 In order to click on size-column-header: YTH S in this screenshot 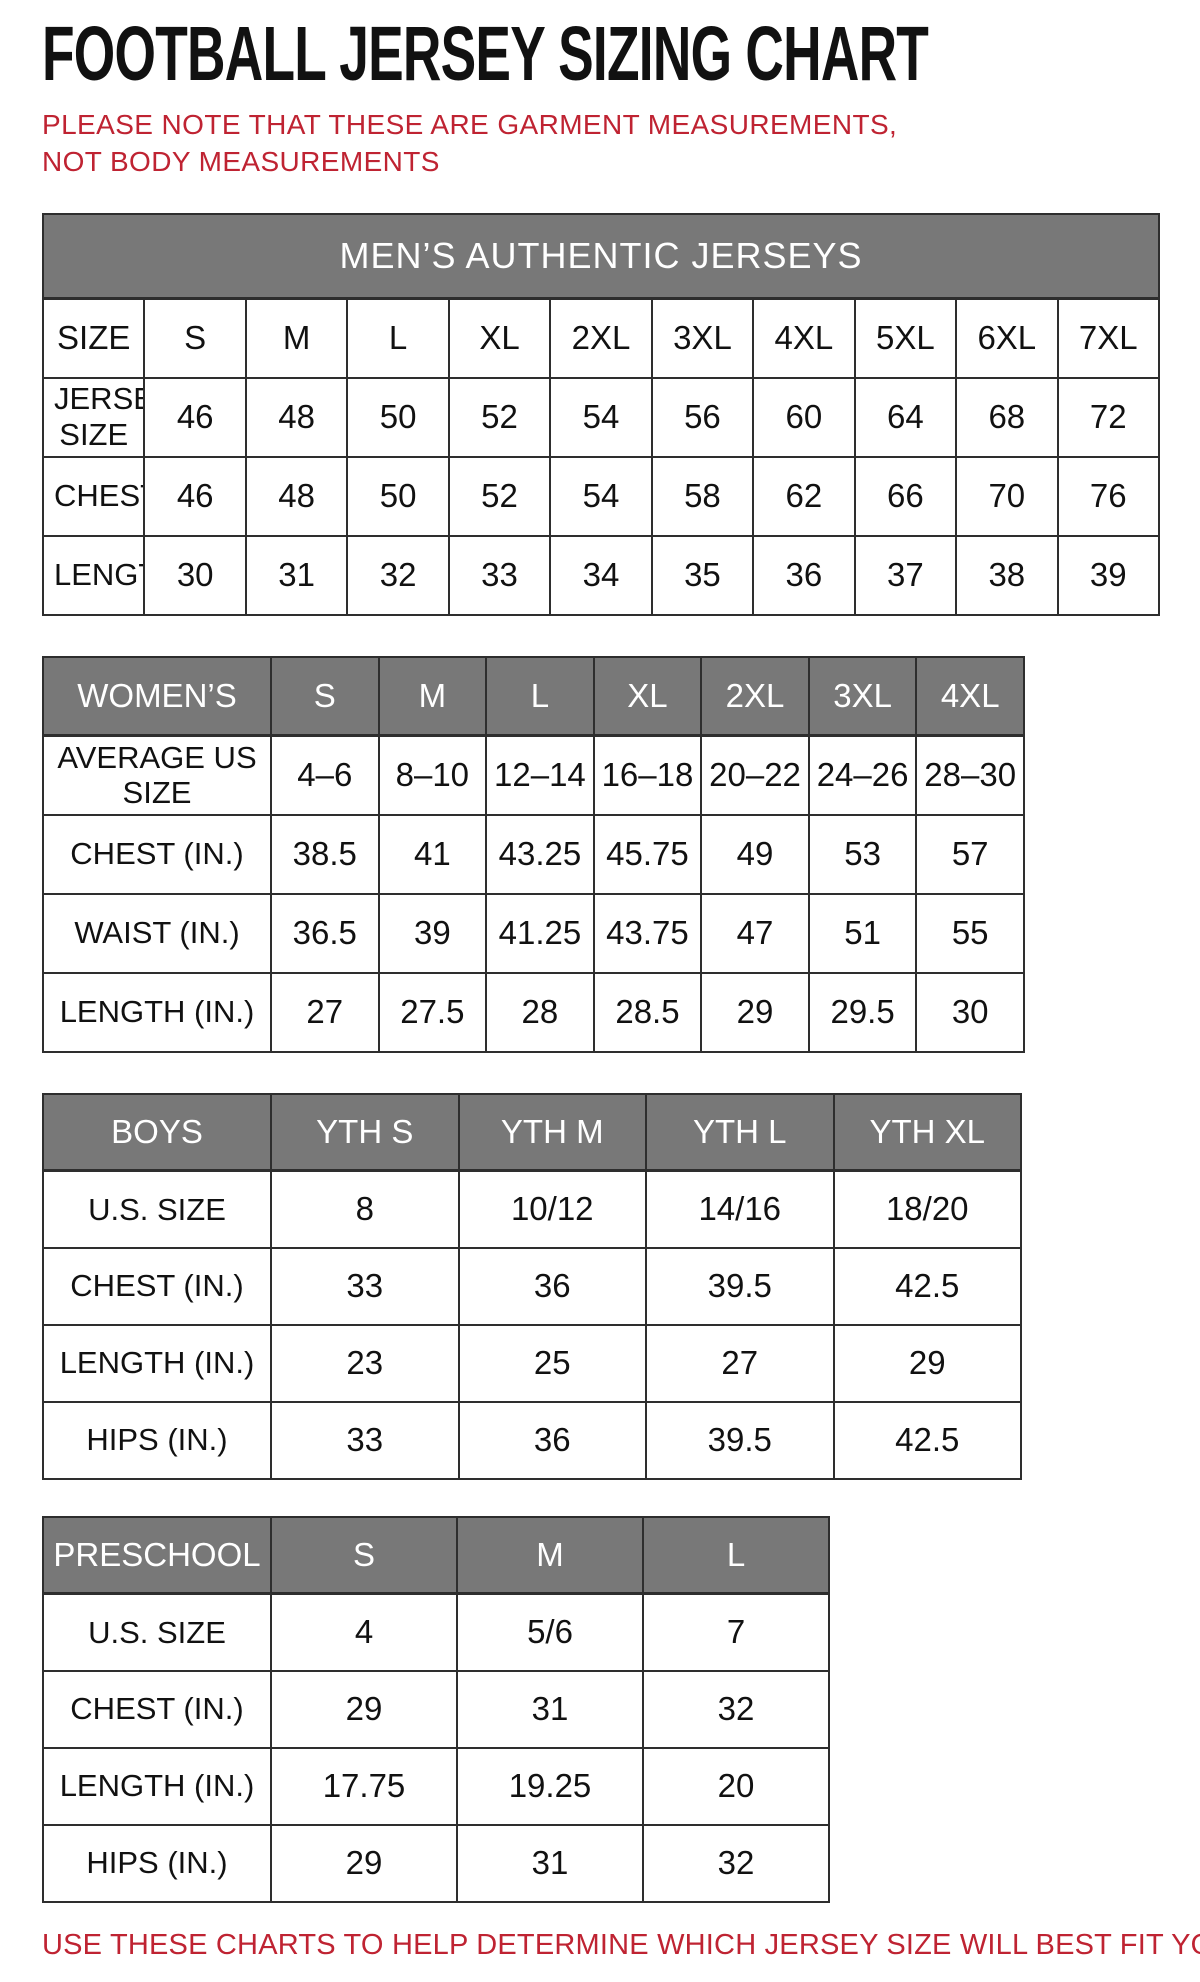, I will do `click(365, 1132)`.